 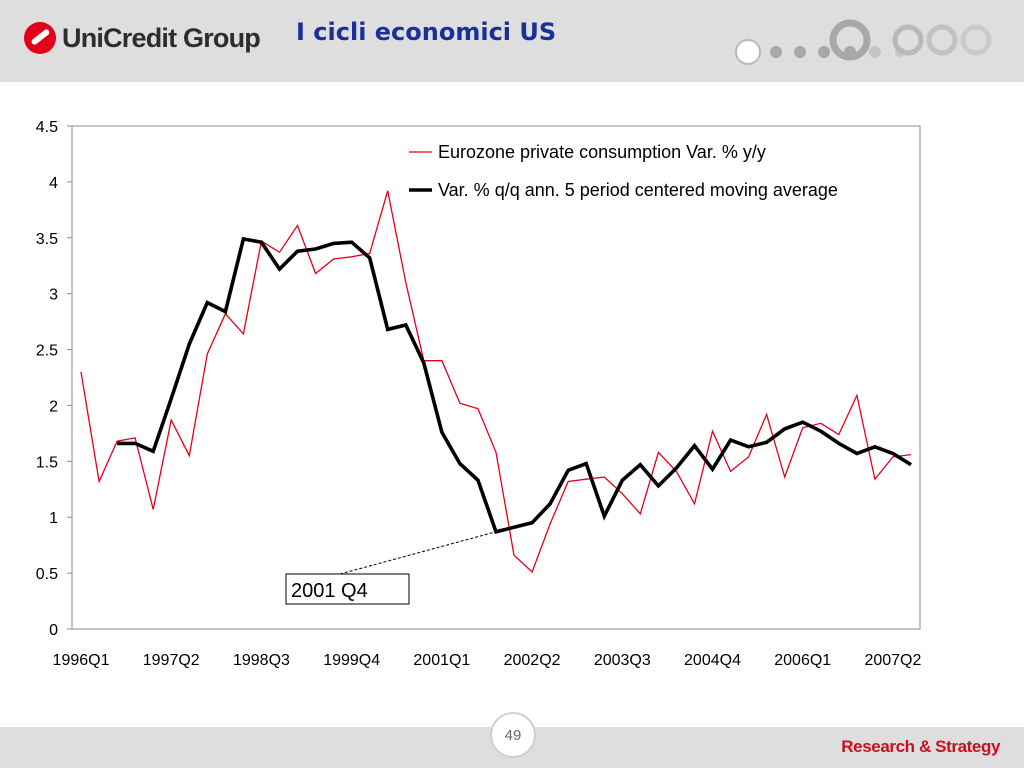 I want to click on y-tick-label: 3.5, so click(x=47, y=239).